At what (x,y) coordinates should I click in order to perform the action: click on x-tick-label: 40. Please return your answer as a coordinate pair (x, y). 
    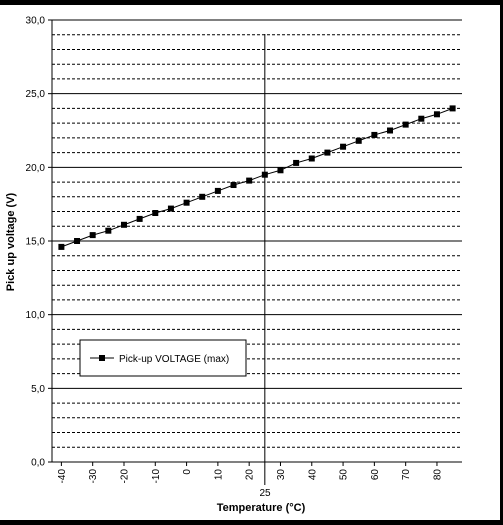
    Looking at the image, I should click on (312, 475).